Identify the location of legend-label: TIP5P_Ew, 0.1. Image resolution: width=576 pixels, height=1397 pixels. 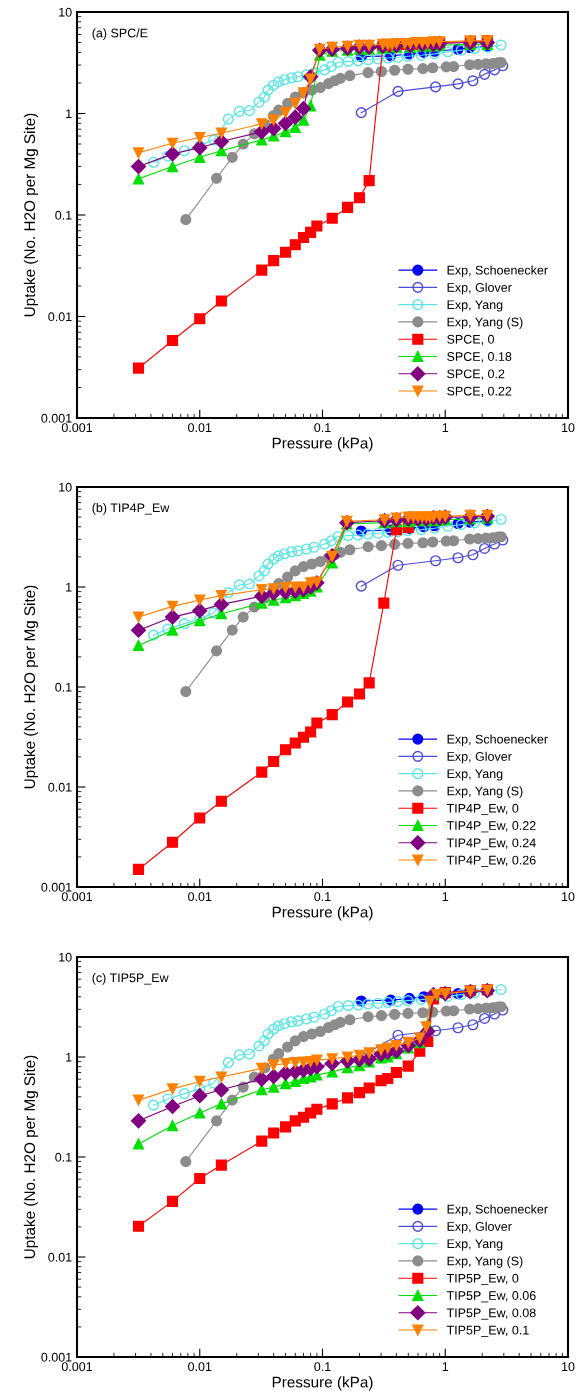
(487, 1331).